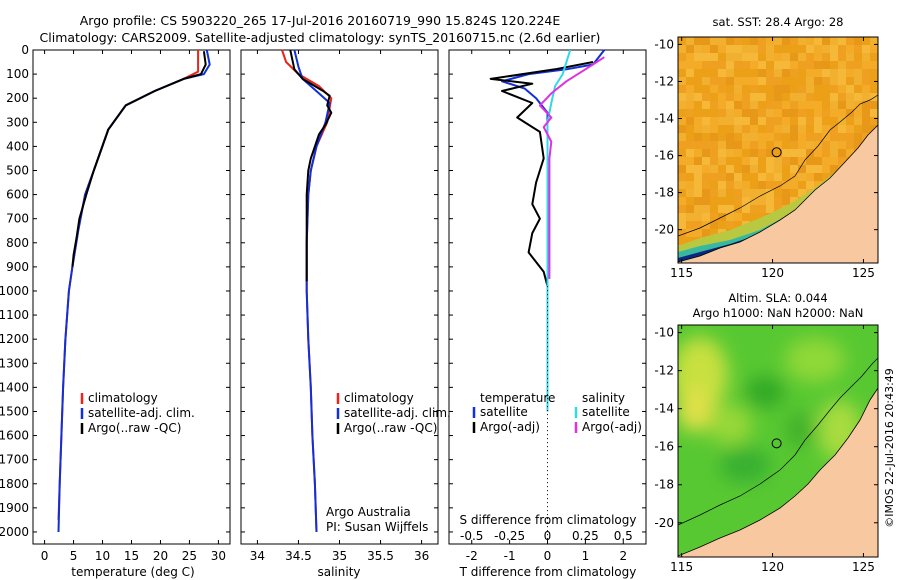  Describe the element at coordinates (25, 50) in the screenshot. I see `depth-tick-label: 0` at that location.